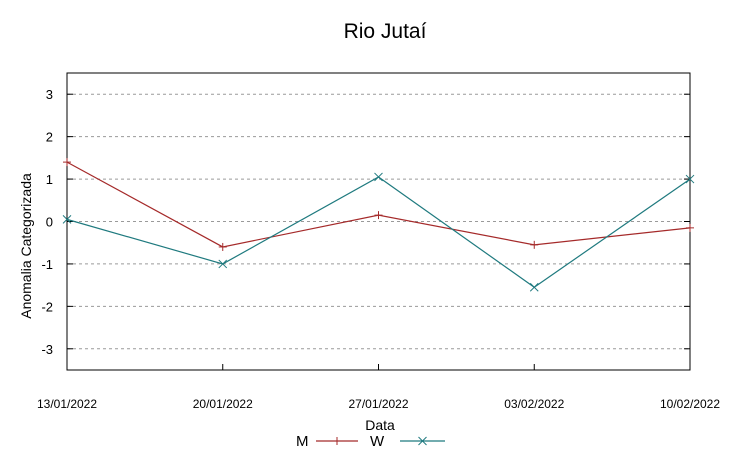  I want to click on y-axis-label: Anomalia Categorizada, so click(26, 246).